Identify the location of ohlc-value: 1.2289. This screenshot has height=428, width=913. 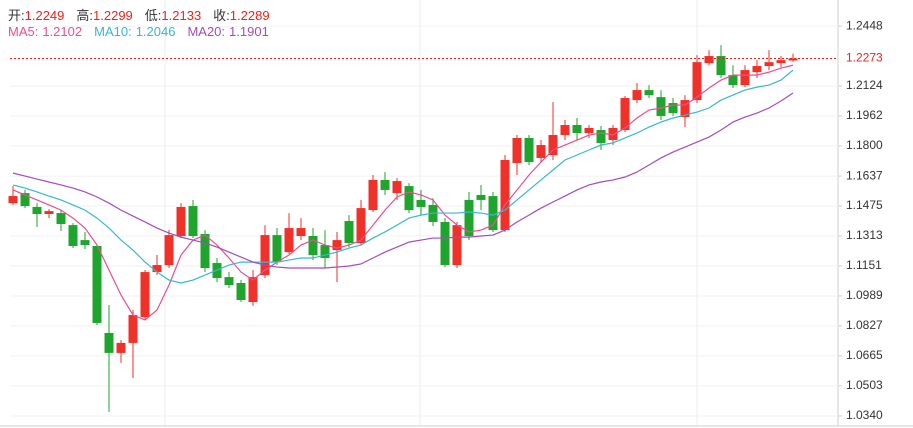
(249, 15).